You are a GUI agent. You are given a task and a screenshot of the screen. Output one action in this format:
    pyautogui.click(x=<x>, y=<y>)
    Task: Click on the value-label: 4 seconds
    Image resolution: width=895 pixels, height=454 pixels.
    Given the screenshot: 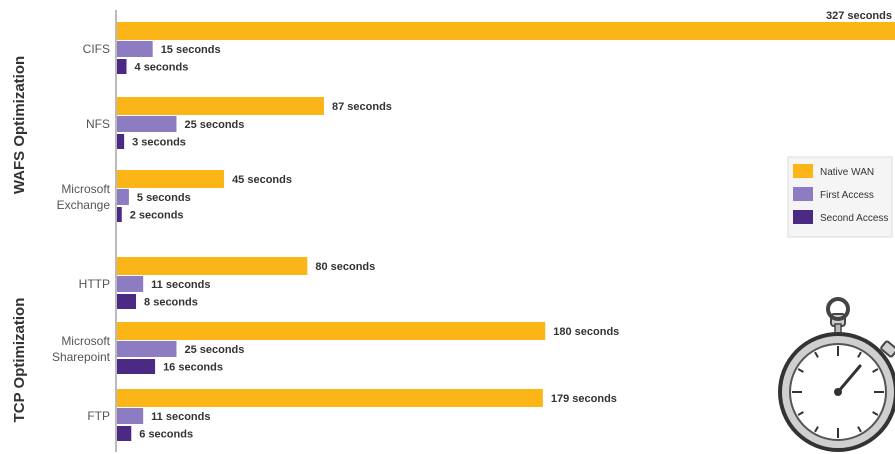 What is the action you would take?
    pyautogui.click(x=162, y=68)
    